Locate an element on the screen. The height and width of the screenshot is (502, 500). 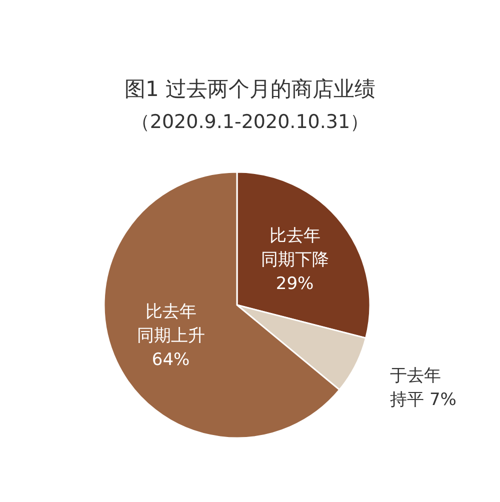
data-label: 29% is located at coordinates (295, 284).